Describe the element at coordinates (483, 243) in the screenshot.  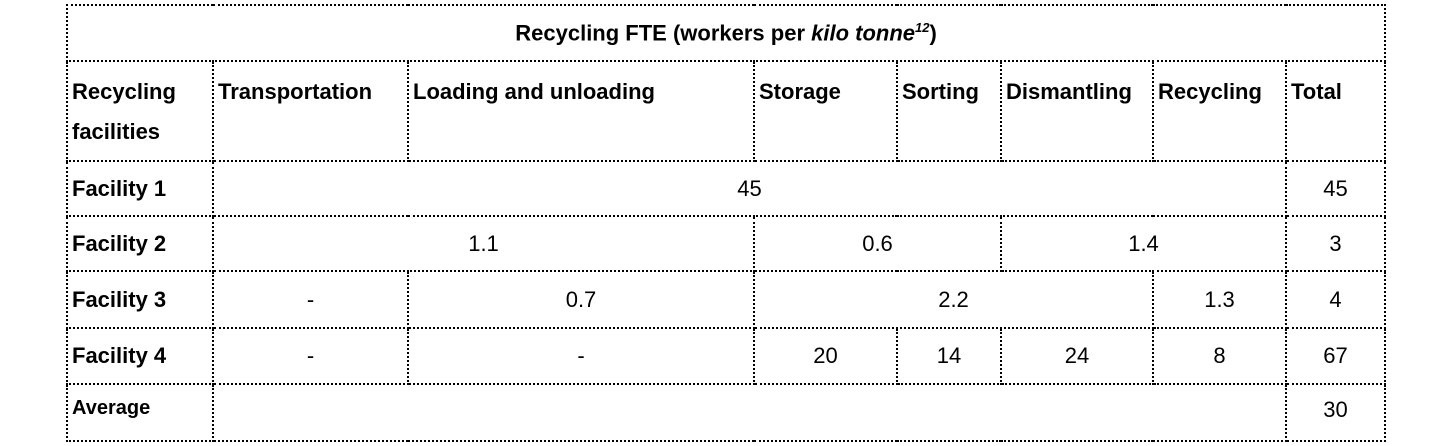
I see `cell: 1.1` at that location.